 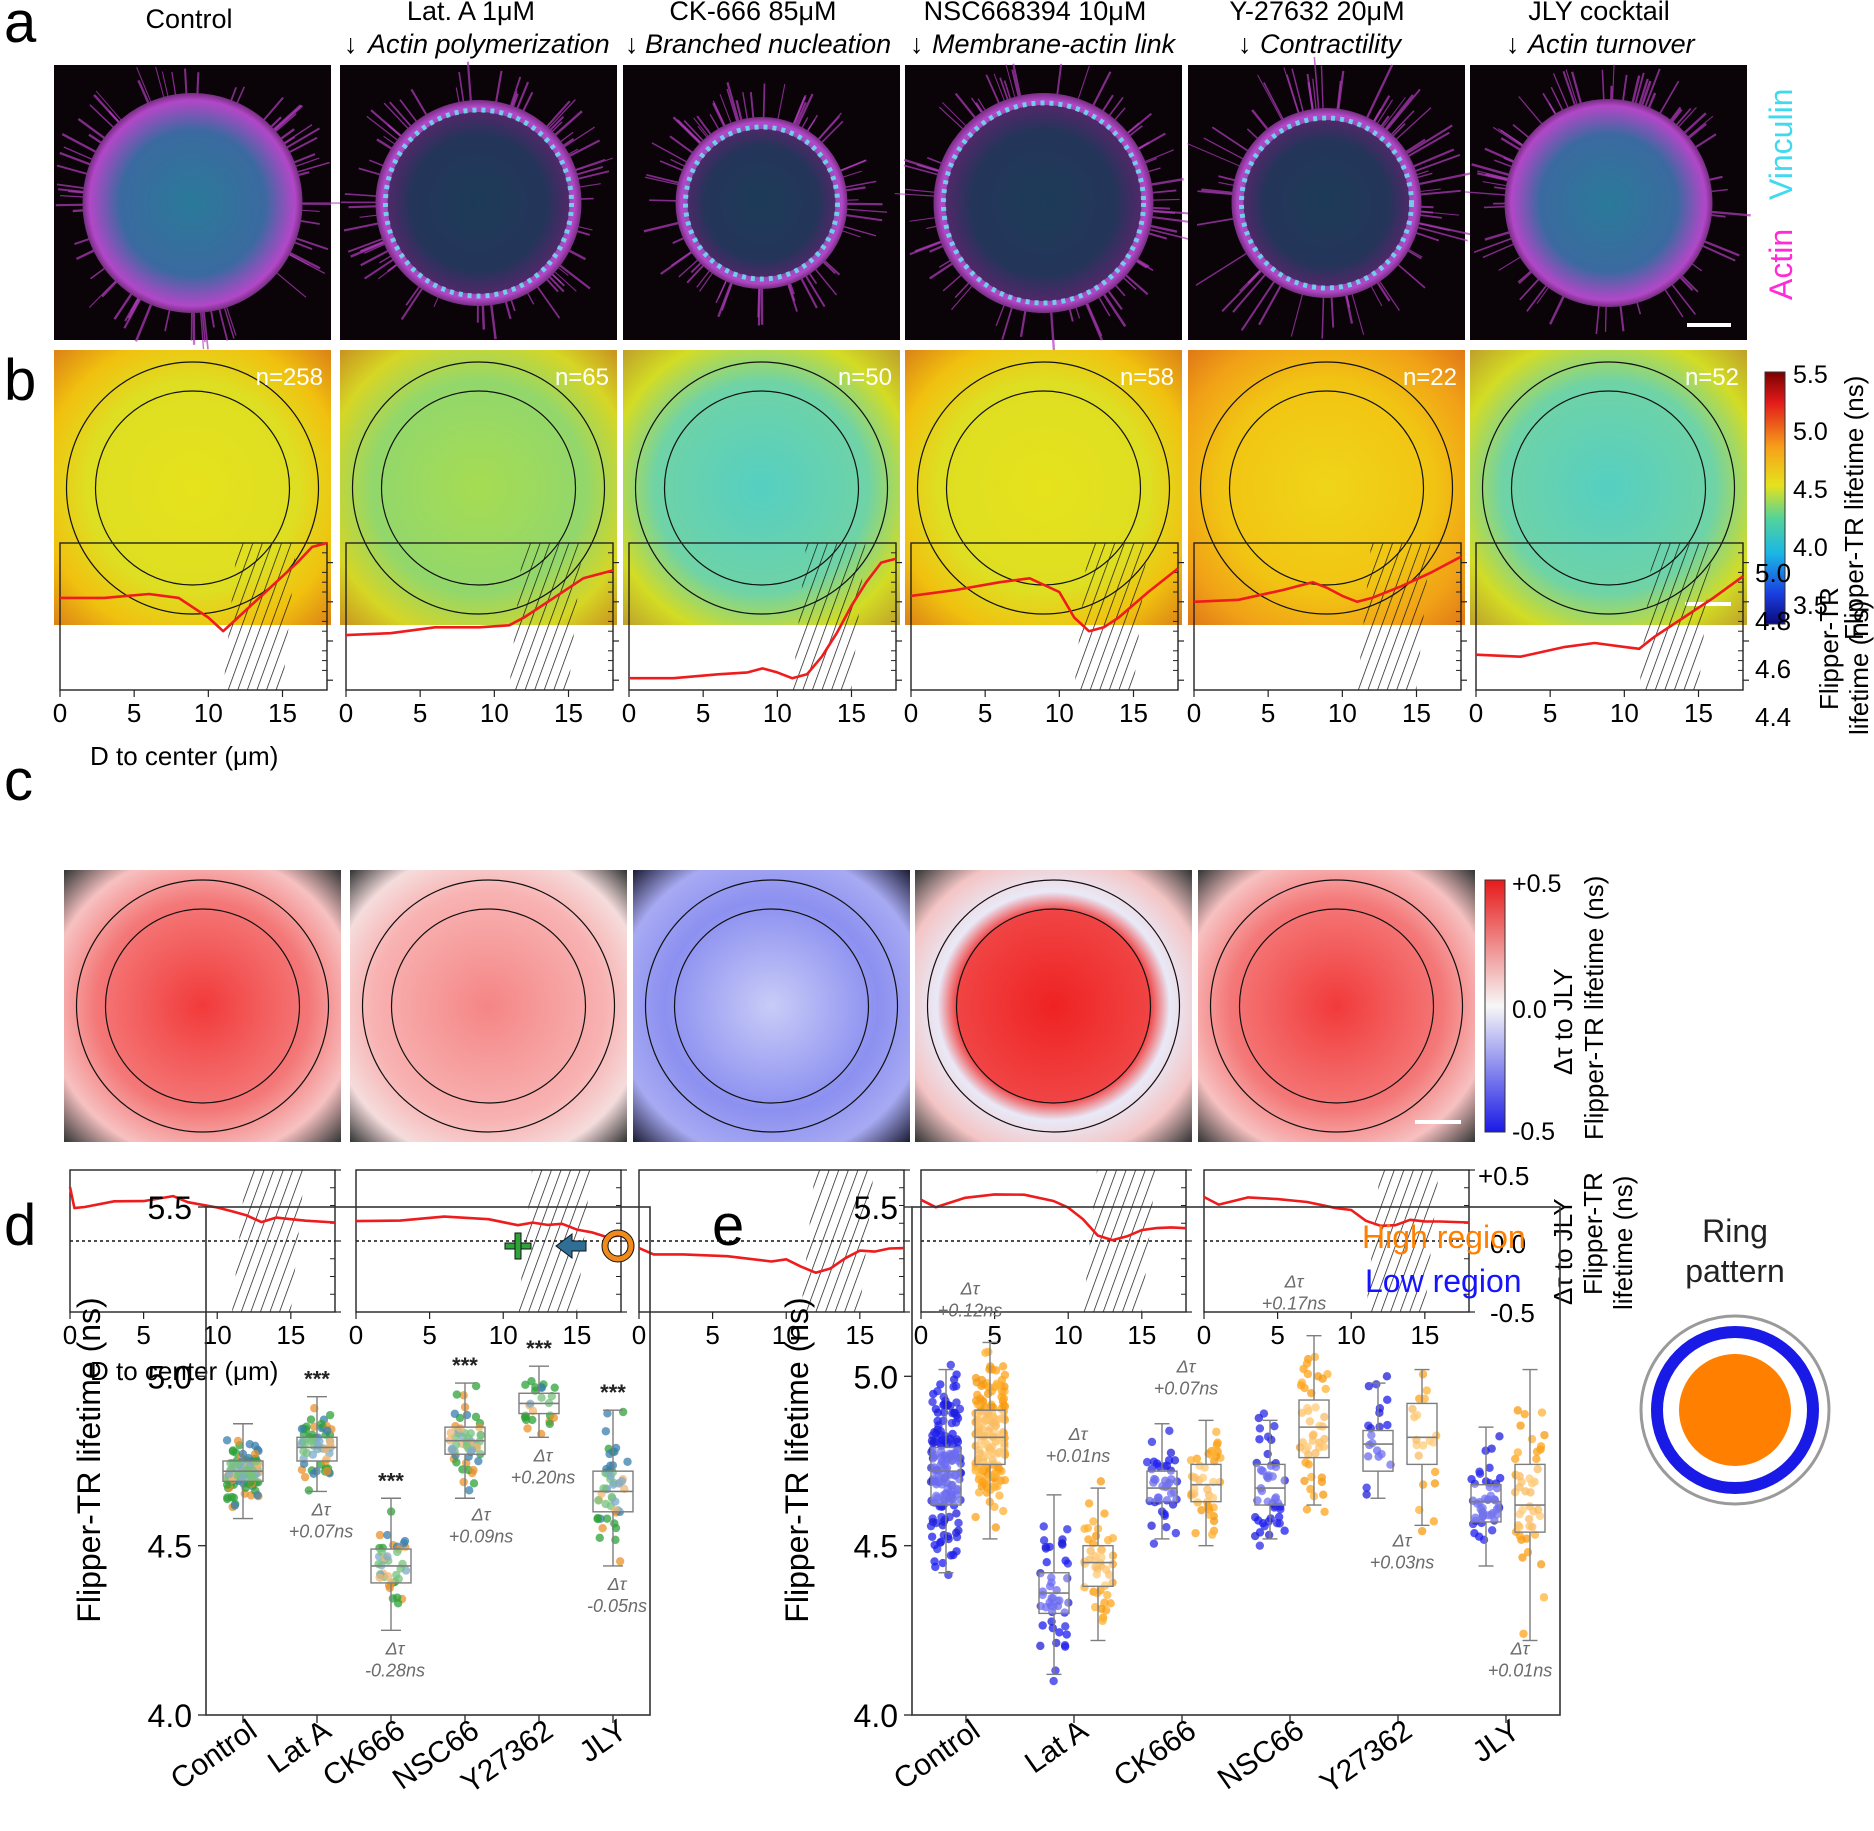 I want to click on x-tick-label: 5, so click(x=1550, y=713).